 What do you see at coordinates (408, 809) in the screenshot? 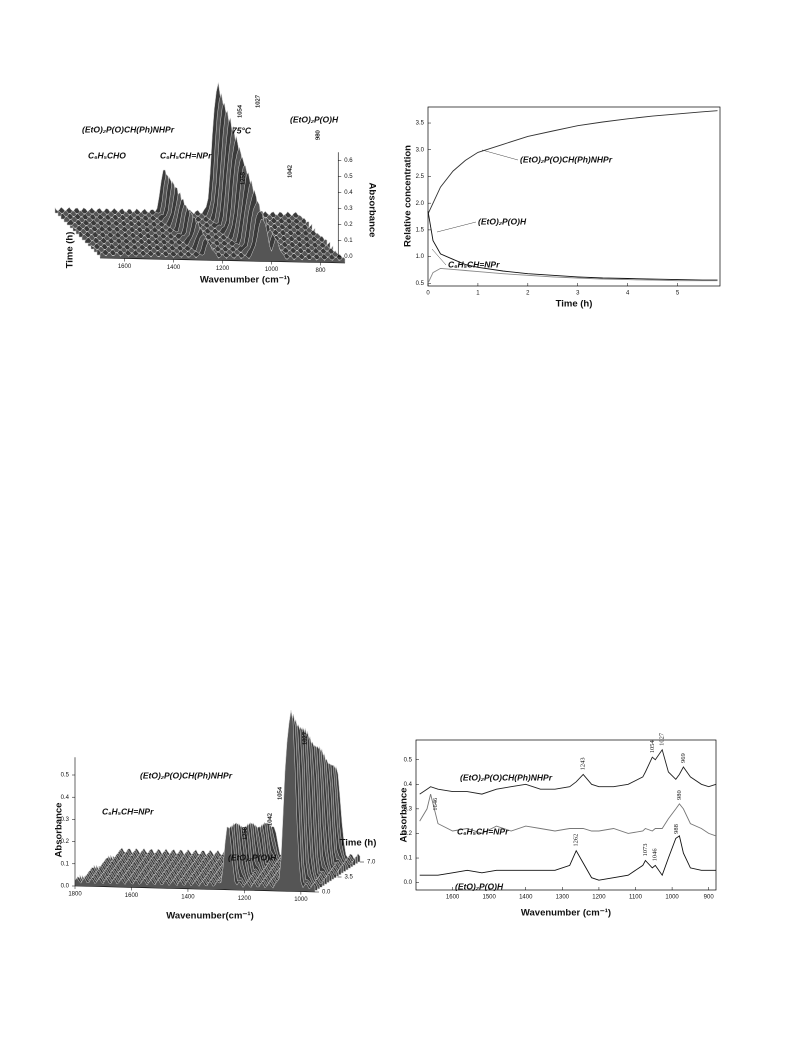
I see `y-tick-label: 0.3` at bounding box center [408, 809].